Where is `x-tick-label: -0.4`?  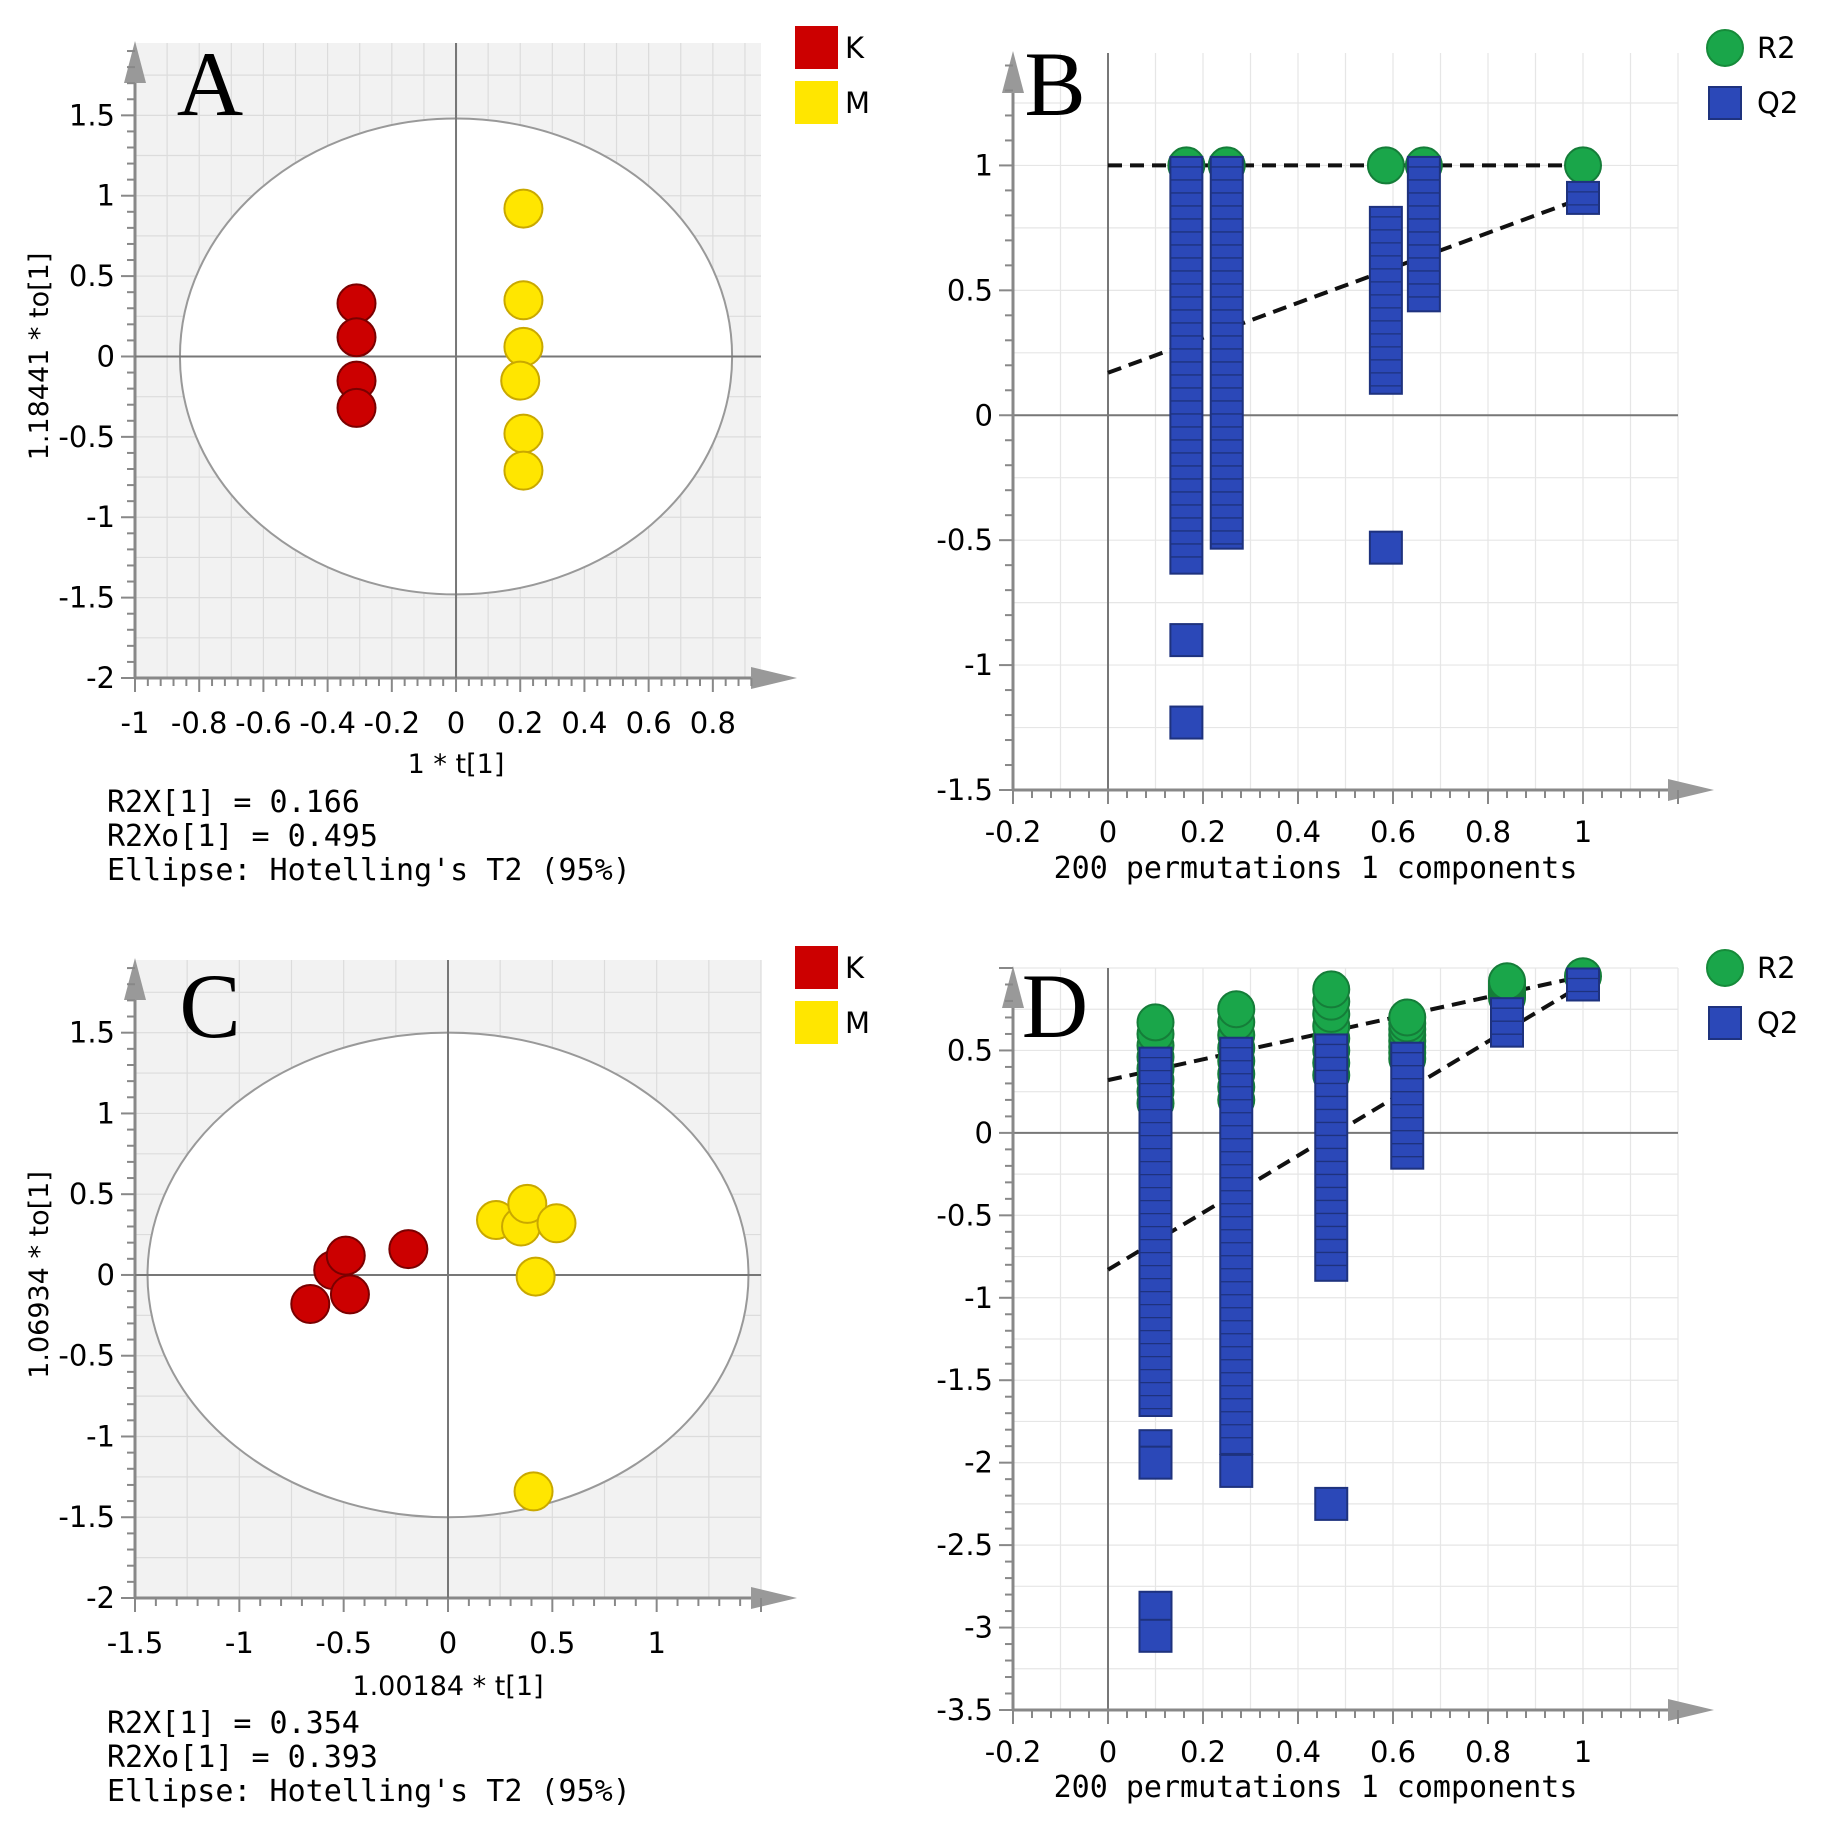
x-tick-label: -0.4 is located at coordinates (327, 723).